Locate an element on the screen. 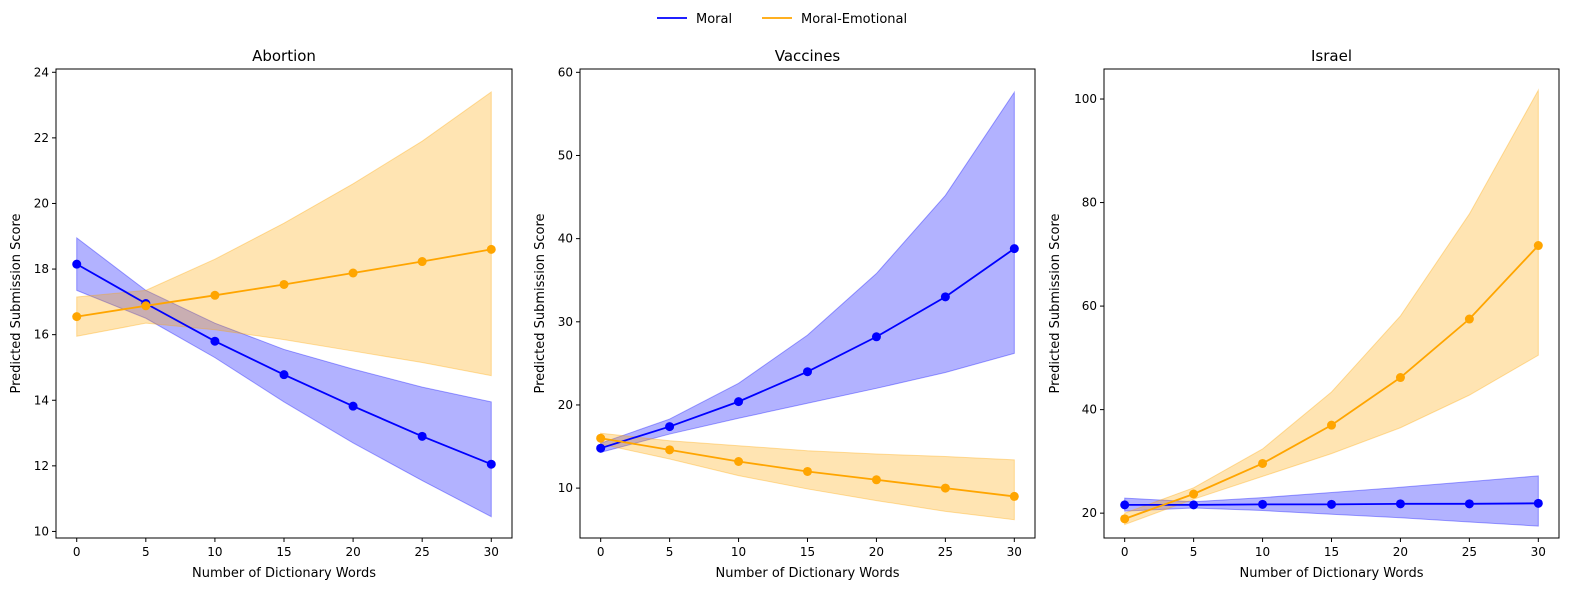  panel-title: Abortion is located at coordinates (284, 56).